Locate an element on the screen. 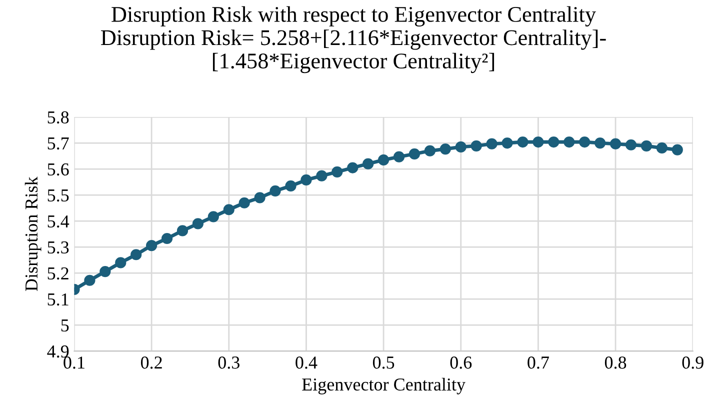  x-tick-label: 0.9 is located at coordinates (693, 362).